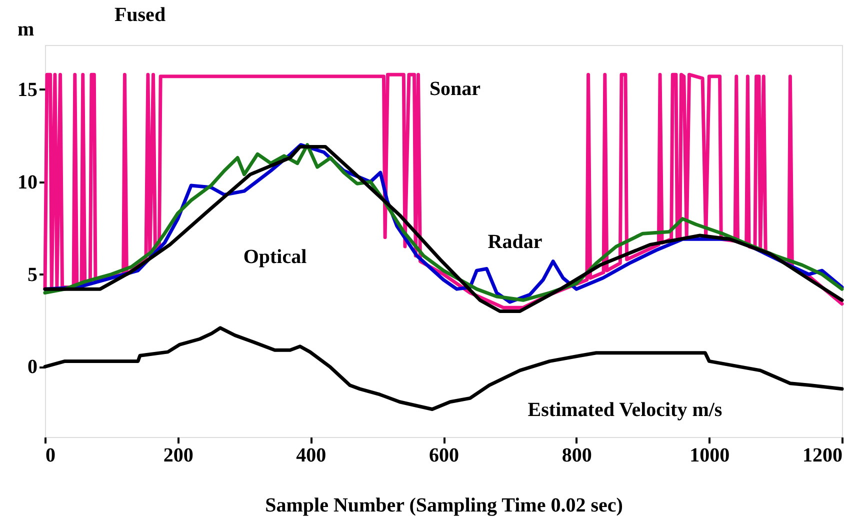 The height and width of the screenshot is (529, 865). Describe the element at coordinates (178, 455) in the screenshot. I see `x-tick-label: 200` at that location.